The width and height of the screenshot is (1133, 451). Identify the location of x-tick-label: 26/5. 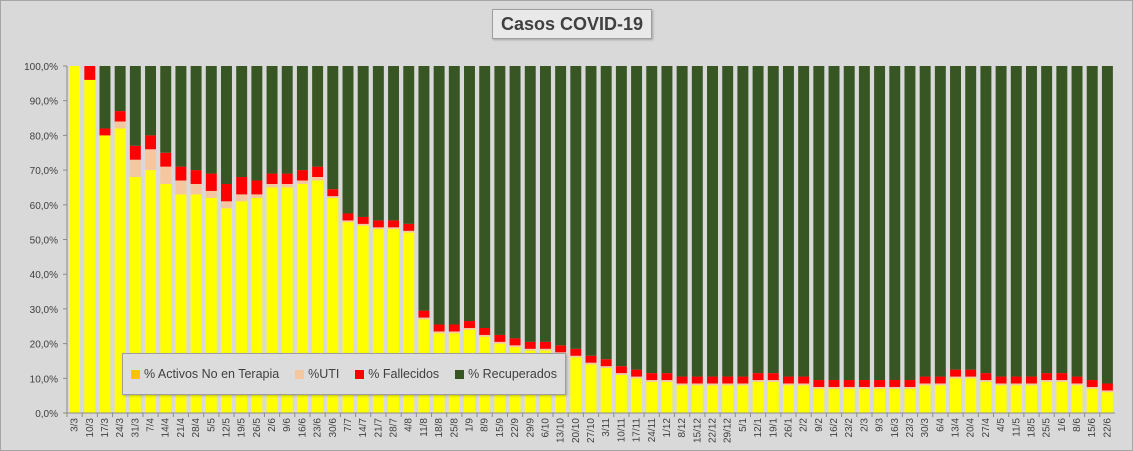
(257, 428).